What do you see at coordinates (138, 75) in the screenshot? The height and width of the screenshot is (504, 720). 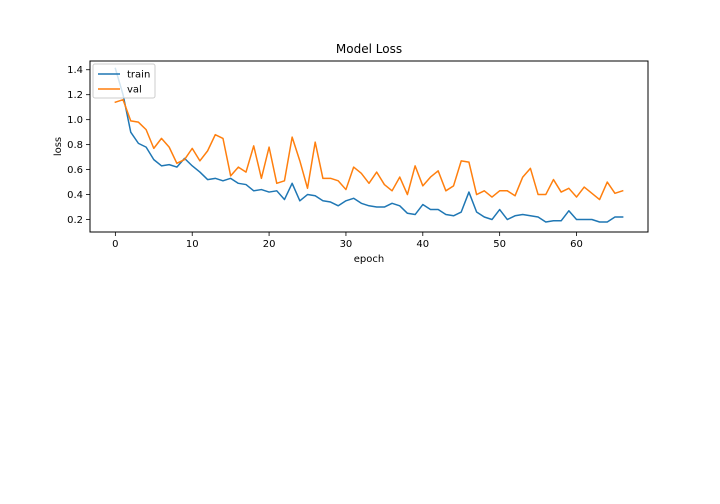 I see `legend-label-train: train` at bounding box center [138, 75].